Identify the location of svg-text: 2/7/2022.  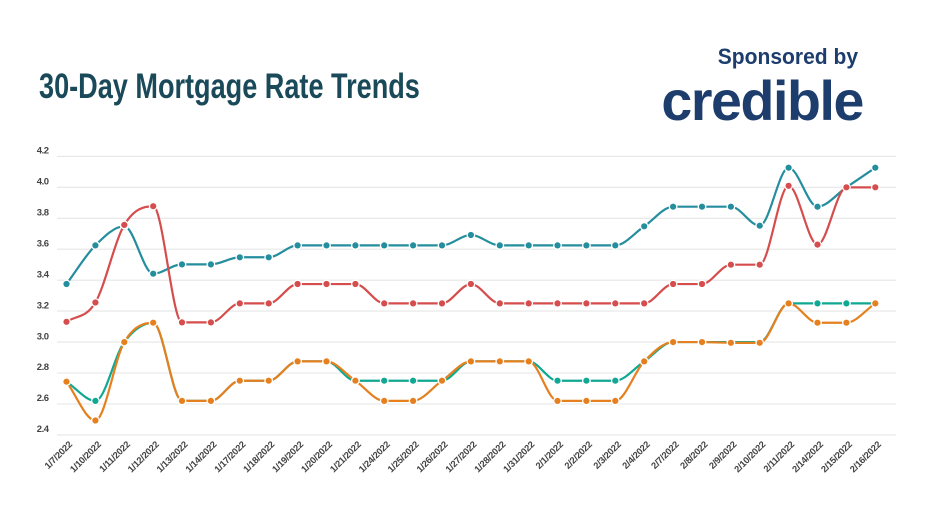
(665, 455).